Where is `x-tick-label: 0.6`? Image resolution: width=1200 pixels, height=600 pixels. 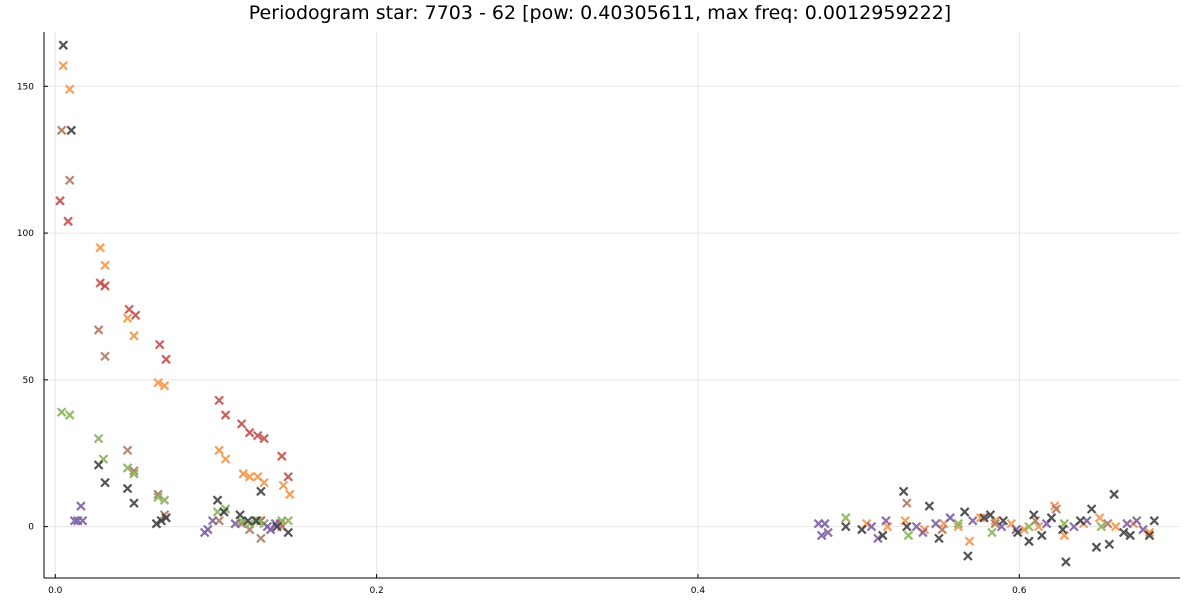 x-tick-label: 0.6 is located at coordinates (1019, 591).